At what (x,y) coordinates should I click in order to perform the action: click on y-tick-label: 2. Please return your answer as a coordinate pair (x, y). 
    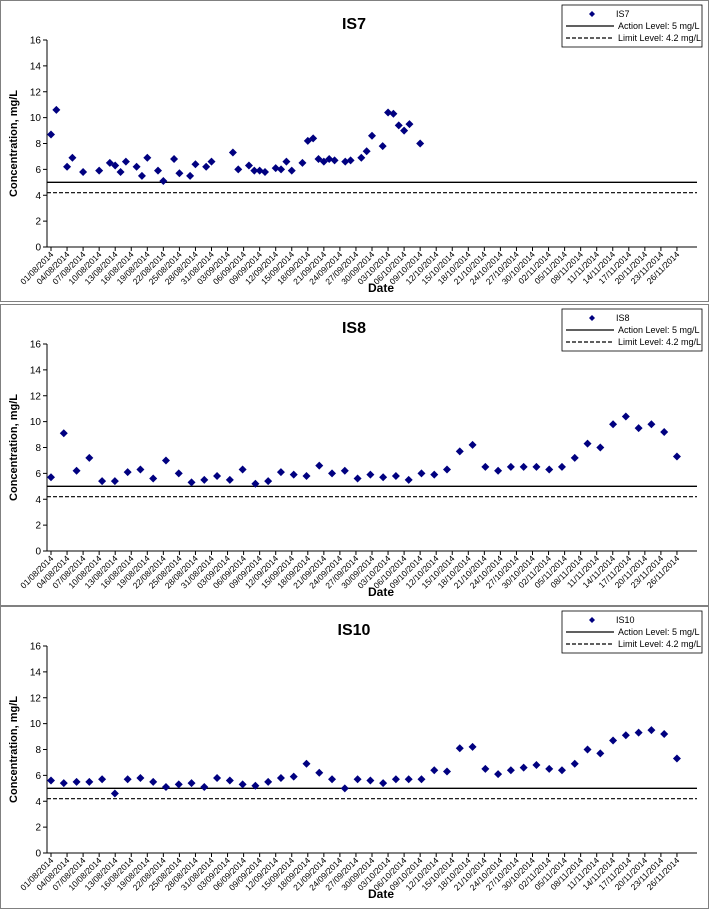
    Looking at the image, I should click on (38, 828).